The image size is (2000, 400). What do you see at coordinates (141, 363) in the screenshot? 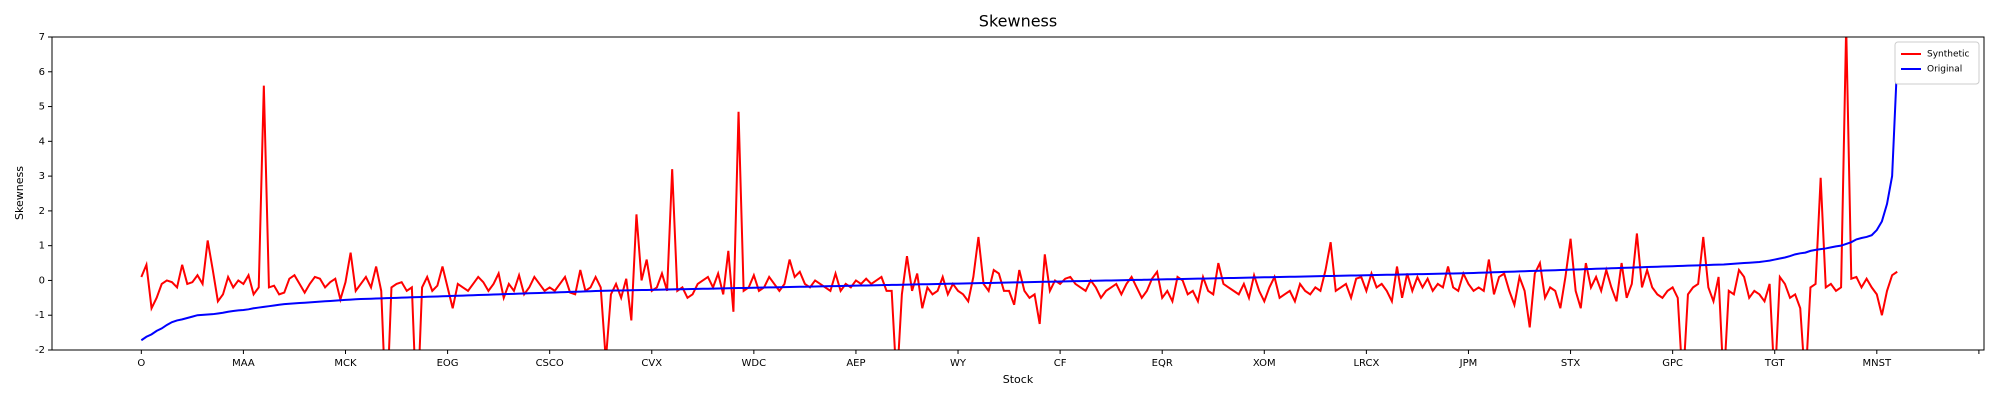
I see `x-tick-label: O` at bounding box center [141, 363].